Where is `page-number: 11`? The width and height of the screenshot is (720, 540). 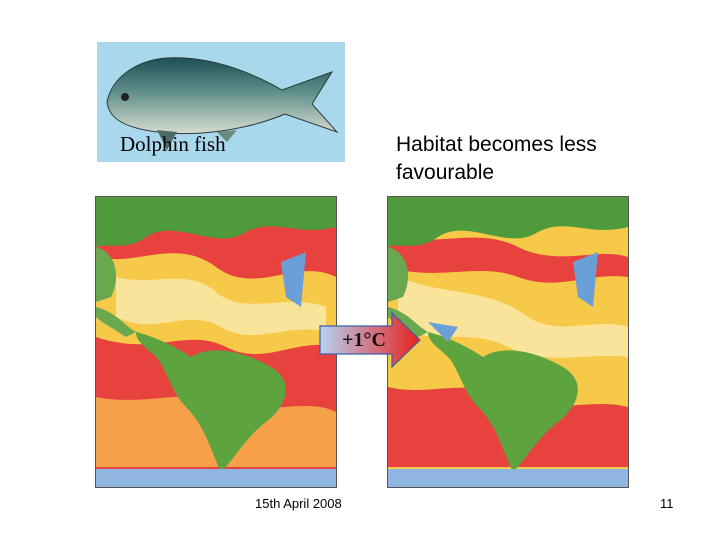
page-number: 11 is located at coordinates (667, 503).